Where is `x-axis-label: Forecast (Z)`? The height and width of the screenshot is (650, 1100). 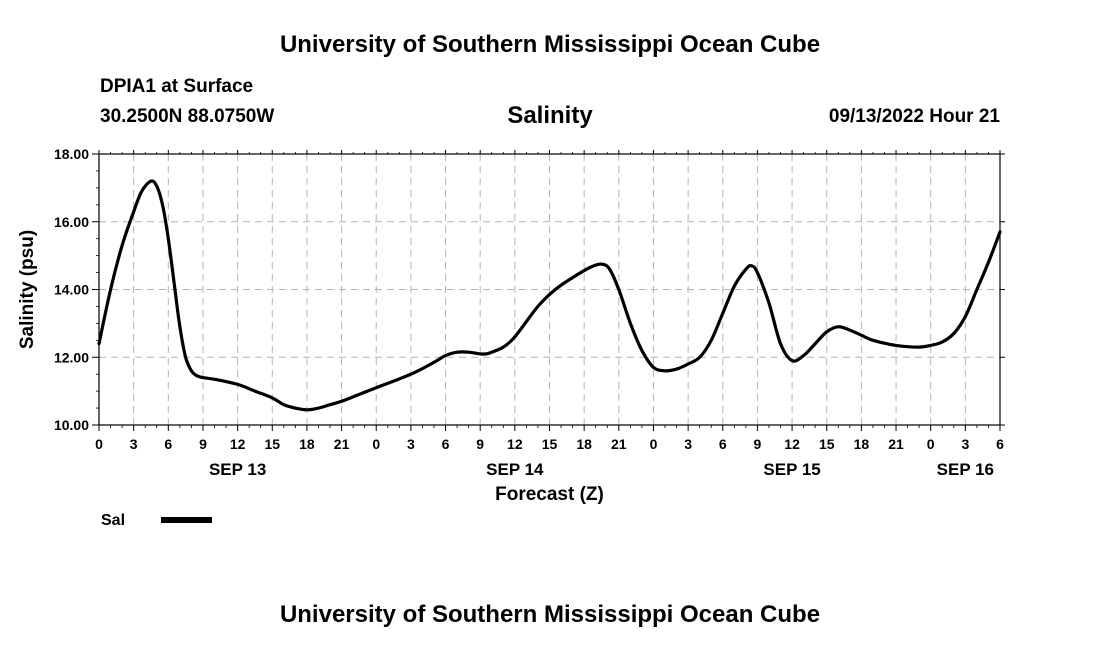 x-axis-label: Forecast (Z) is located at coordinates (549, 494).